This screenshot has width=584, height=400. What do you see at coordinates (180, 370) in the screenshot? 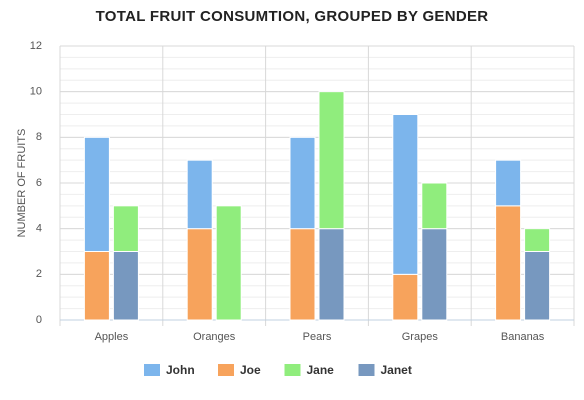
I see `legend-text: John` at bounding box center [180, 370].